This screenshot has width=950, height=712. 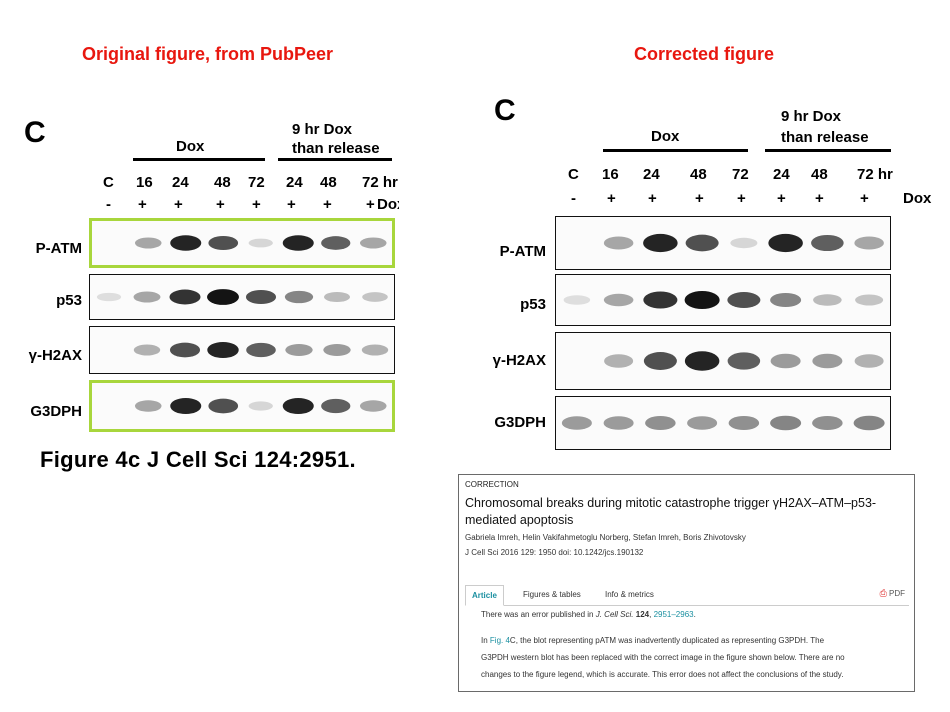 What do you see at coordinates (55, 355) in the screenshot?
I see `left-row-label: γ-H2AX` at bounding box center [55, 355].